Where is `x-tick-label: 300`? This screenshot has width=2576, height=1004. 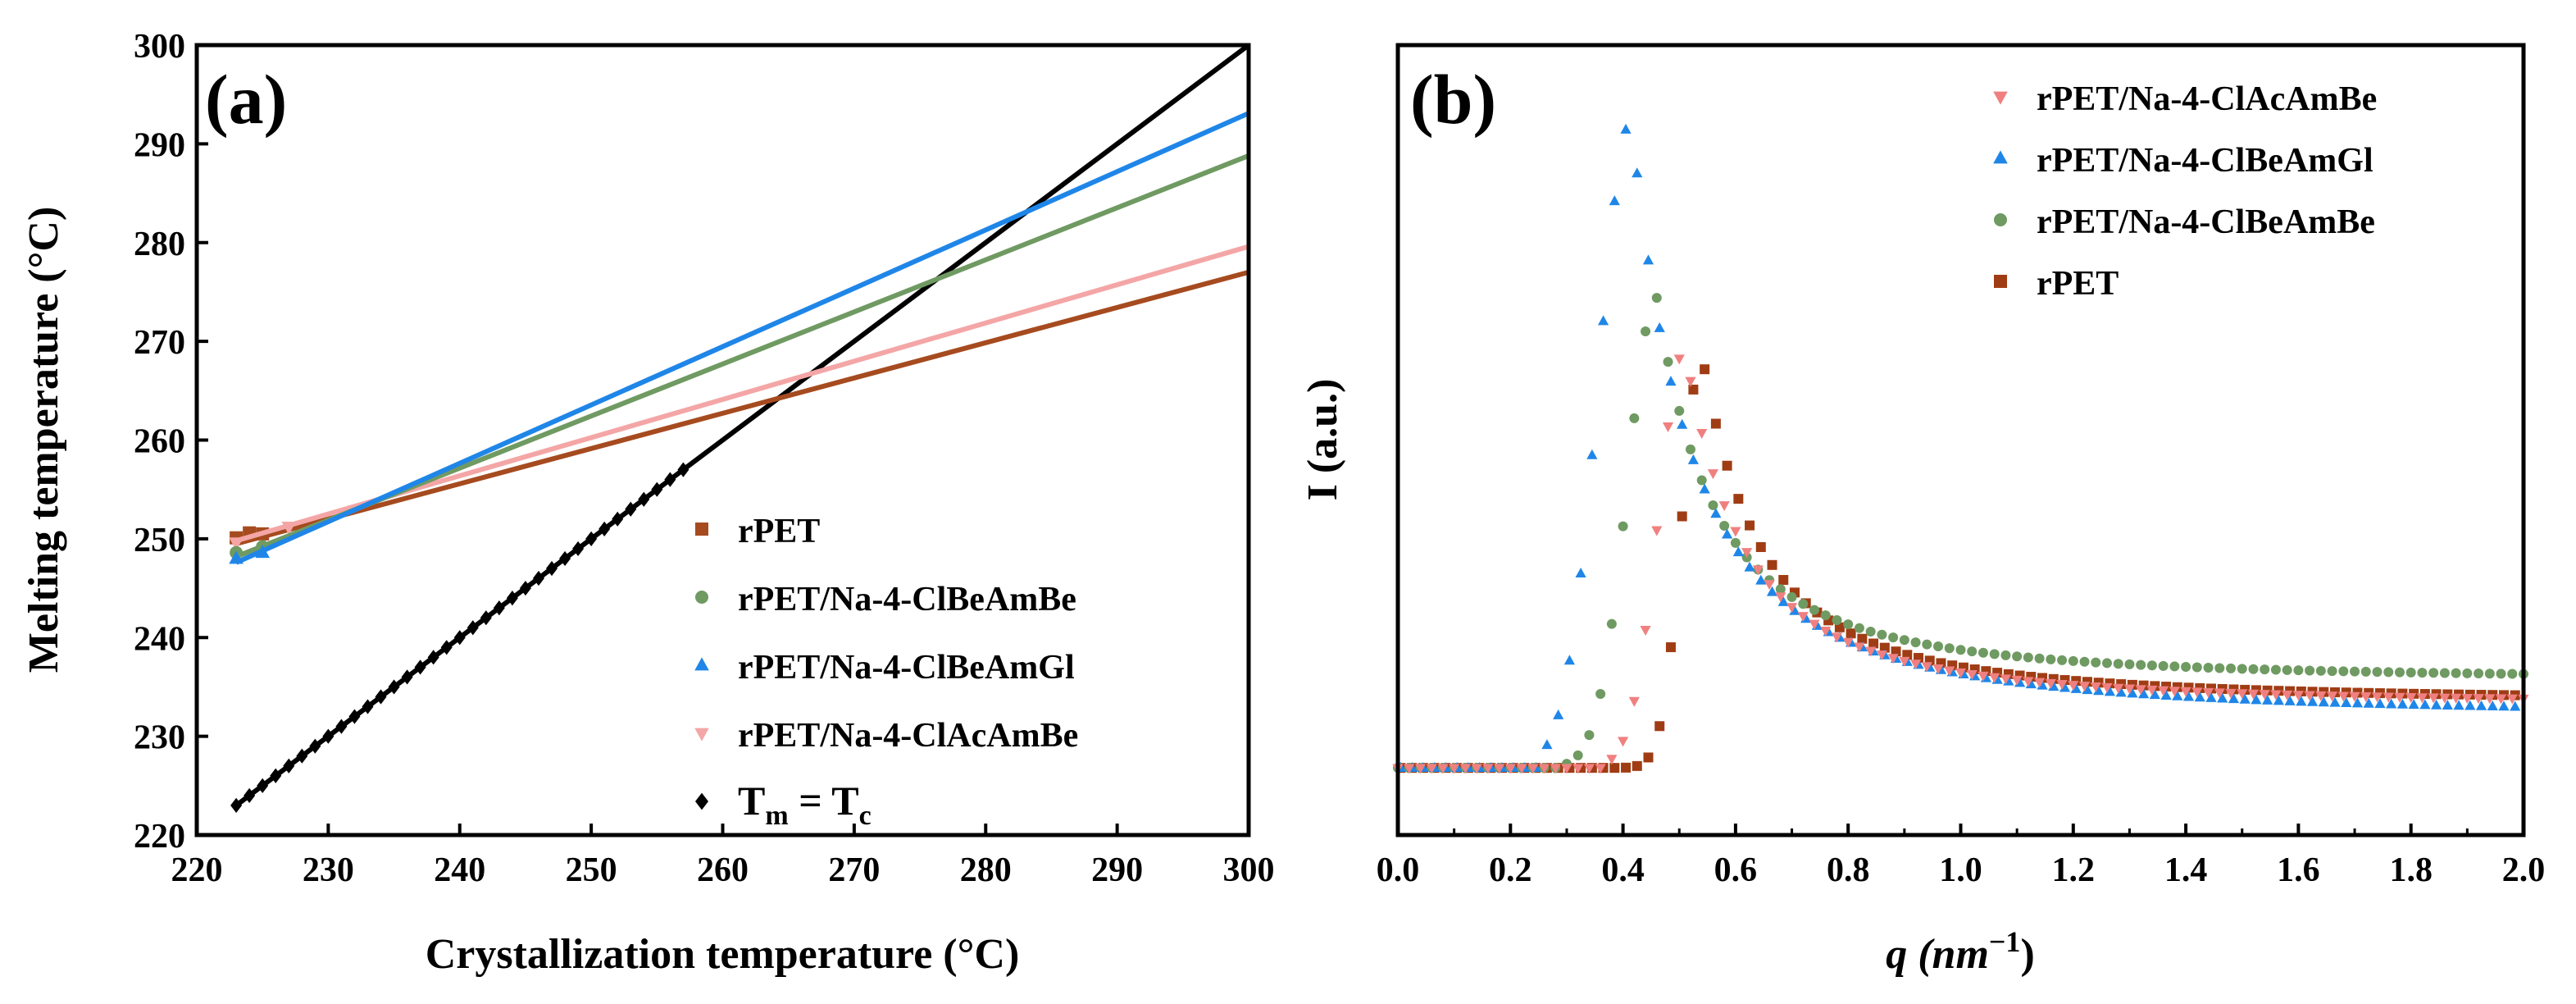 x-tick-label: 300 is located at coordinates (1249, 870).